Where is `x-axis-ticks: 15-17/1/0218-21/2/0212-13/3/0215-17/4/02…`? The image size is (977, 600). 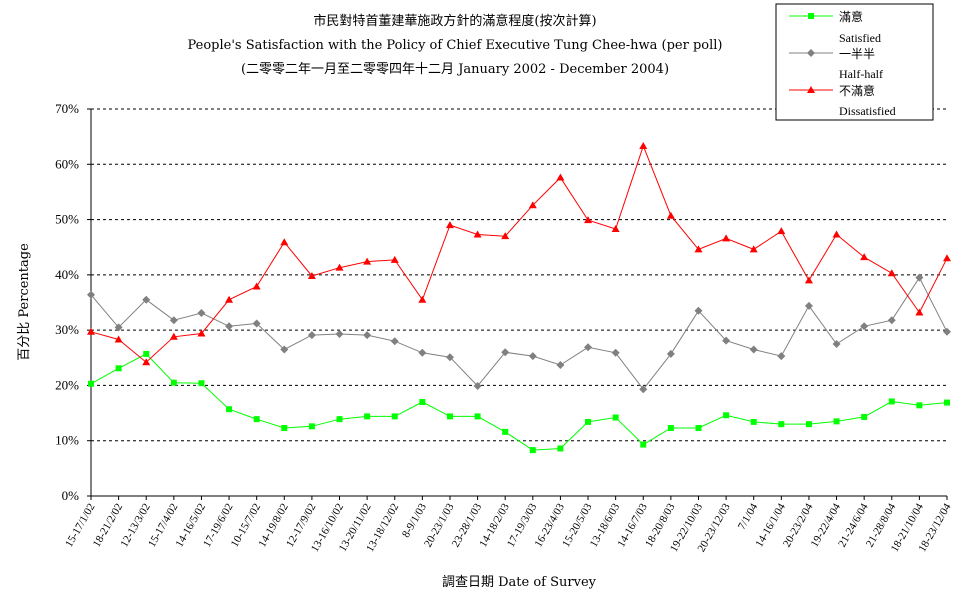 x-axis-ticks: 15-17/1/0218-21/2/0212-13/3/0215-17/4/02… is located at coordinates (508, 525).